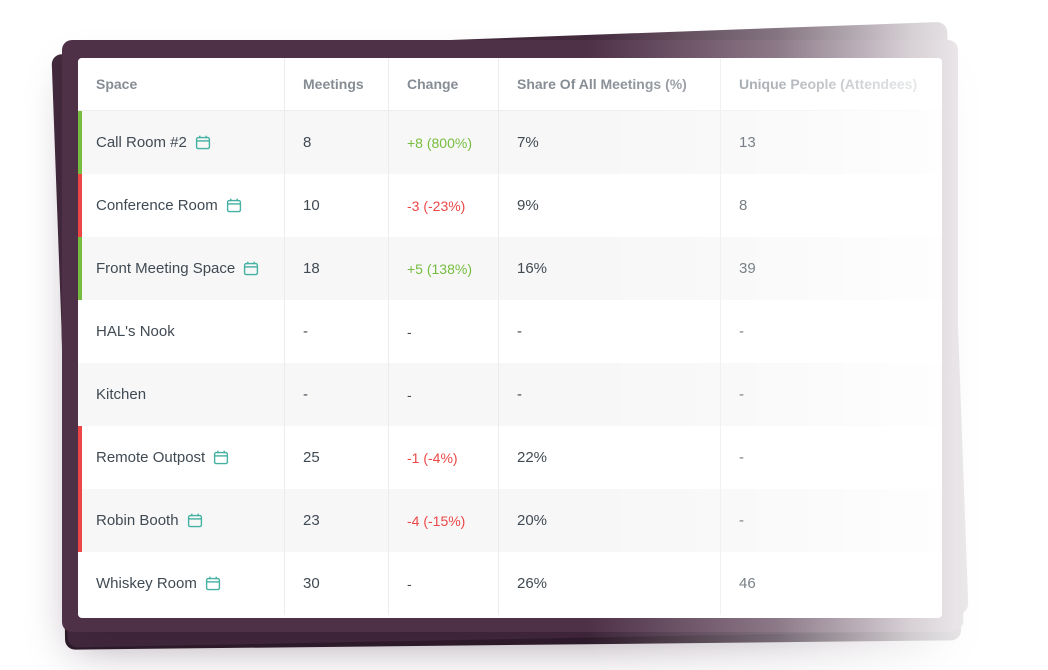 Image resolution: width=1048 pixels, height=670 pixels. What do you see at coordinates (743, 205) in the screenshot?
I see `unique-value: 8` at bounding box center [743, 205].